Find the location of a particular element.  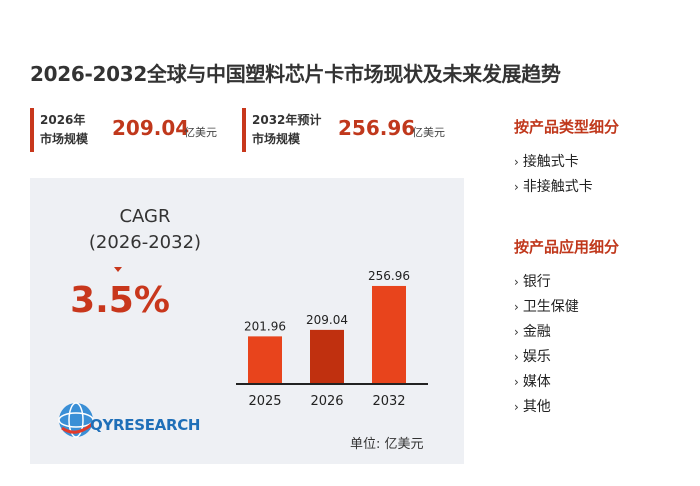

list-item: › 卫生保健 is located at coordinates (546, 307).